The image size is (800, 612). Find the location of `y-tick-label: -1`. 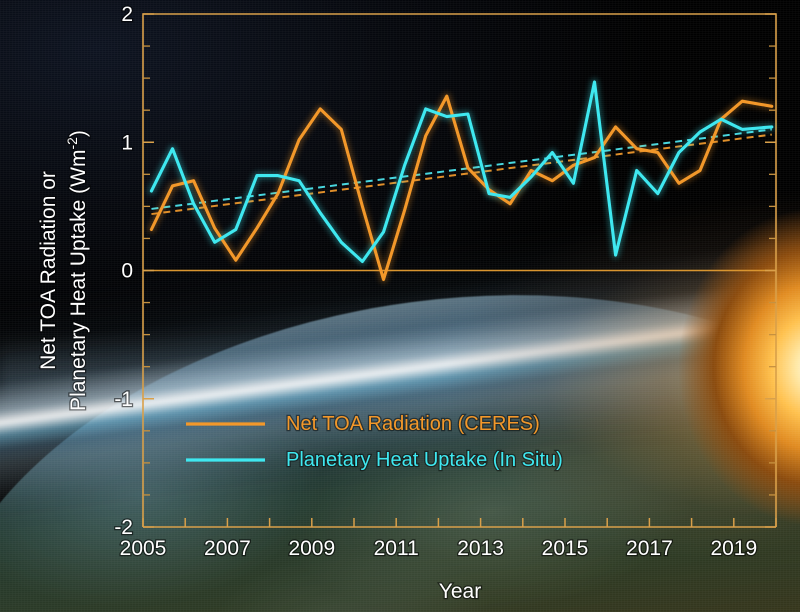

y-tick-label: -1 is located at coordinates (123, 399).